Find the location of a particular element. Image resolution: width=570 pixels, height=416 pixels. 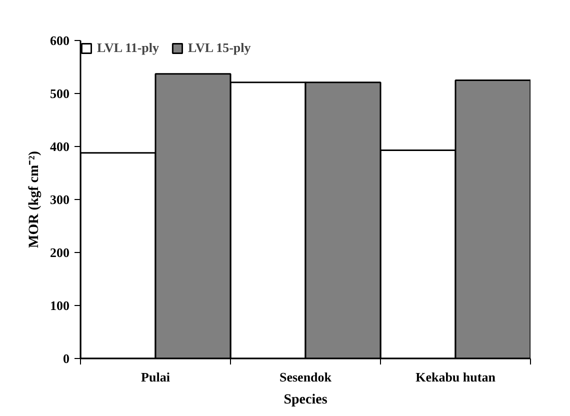

y-axis-title: MOR (kgf cm⁻²) is located at coordinates (34, 199).